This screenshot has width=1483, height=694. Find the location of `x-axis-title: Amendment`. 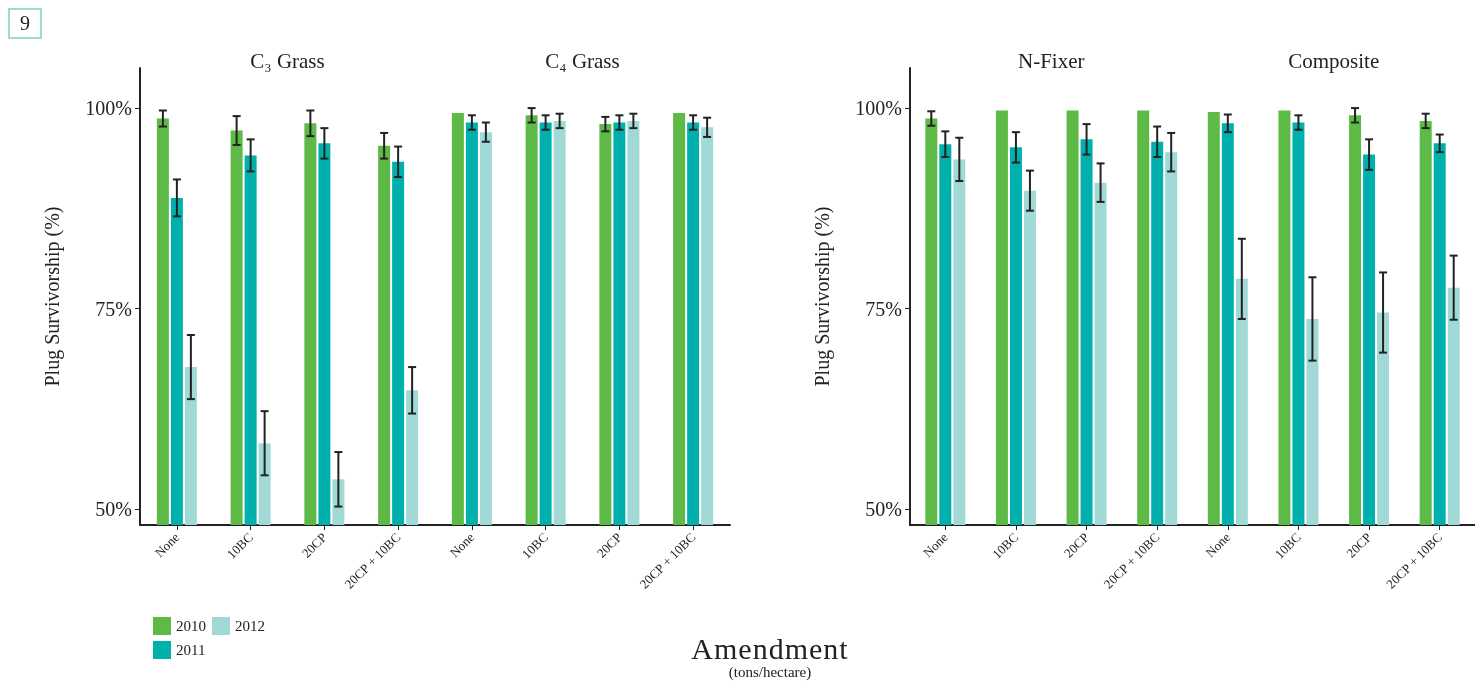

x-axis-title: Amendment is located at coordinates (770, 649).